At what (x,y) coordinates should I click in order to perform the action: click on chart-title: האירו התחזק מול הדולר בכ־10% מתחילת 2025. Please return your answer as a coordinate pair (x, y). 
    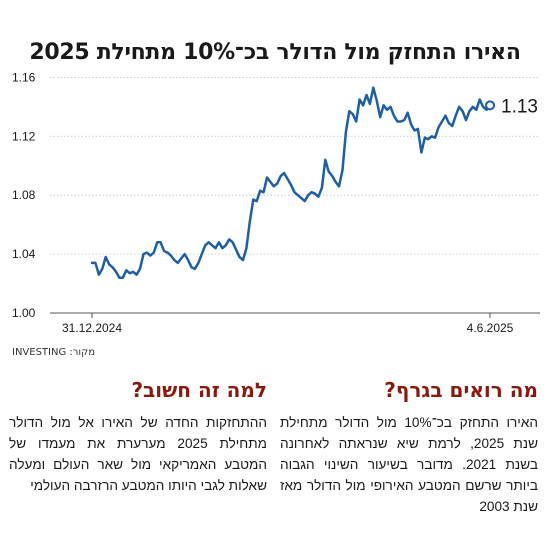
    Looking at the image, I should click on (275, 52).